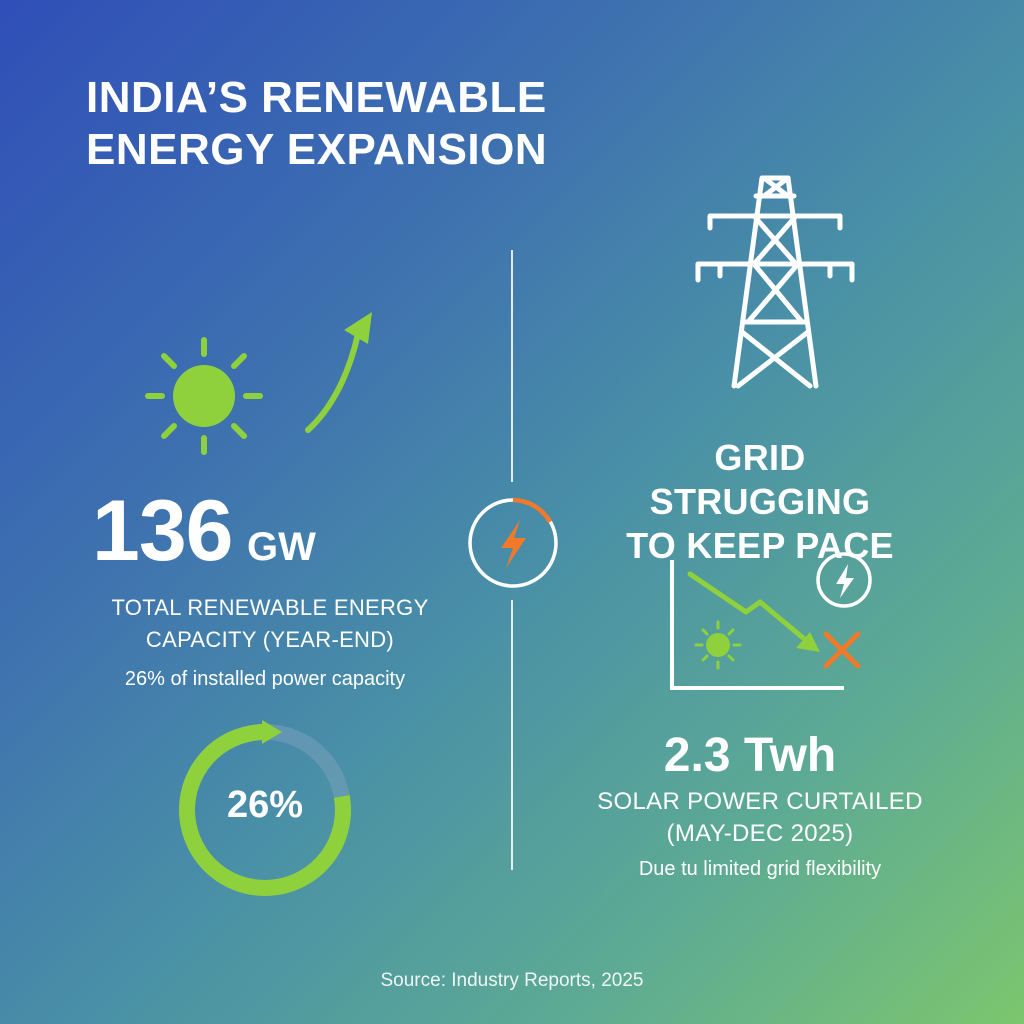 This screenshot has width=1024, height=1024. Describe the element at coordinates (265, 805) in the screenshot. I see `share-percent: 26%` at that location.